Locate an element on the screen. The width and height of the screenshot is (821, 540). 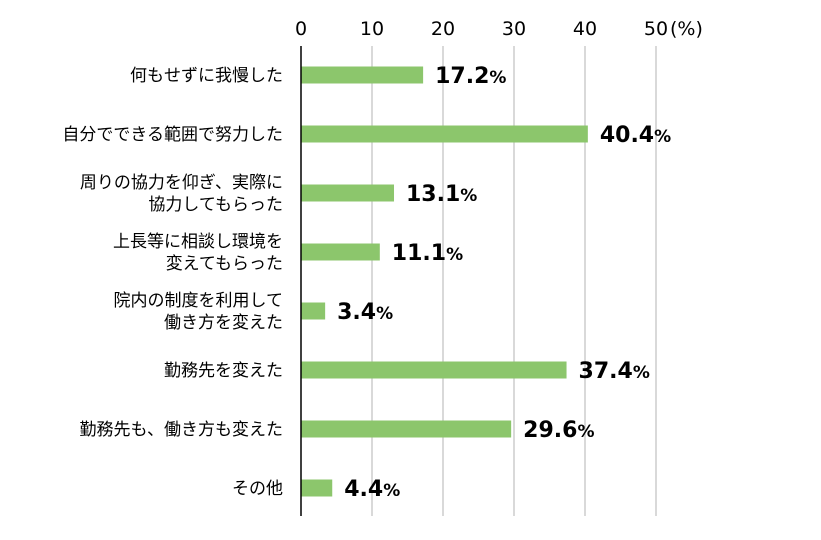
category-label-3-line-2: 協力してもらった is located at coordinates (215, 205).